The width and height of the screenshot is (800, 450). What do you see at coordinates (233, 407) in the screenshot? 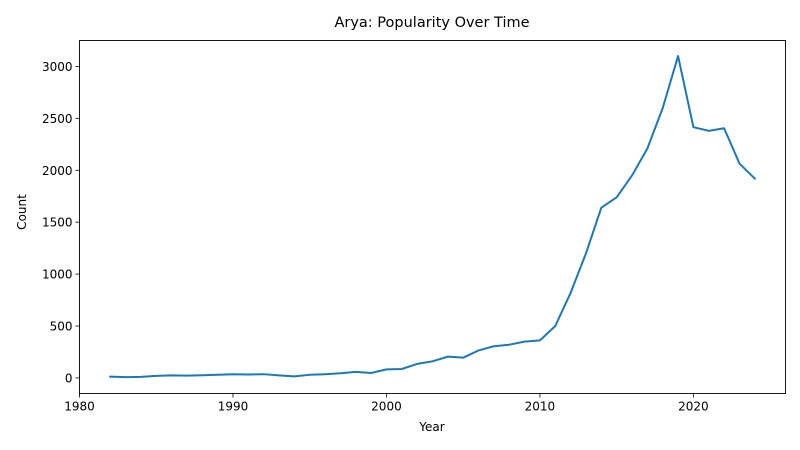
I see `x-tick-label: 1990` at bounding box center [233, 407].